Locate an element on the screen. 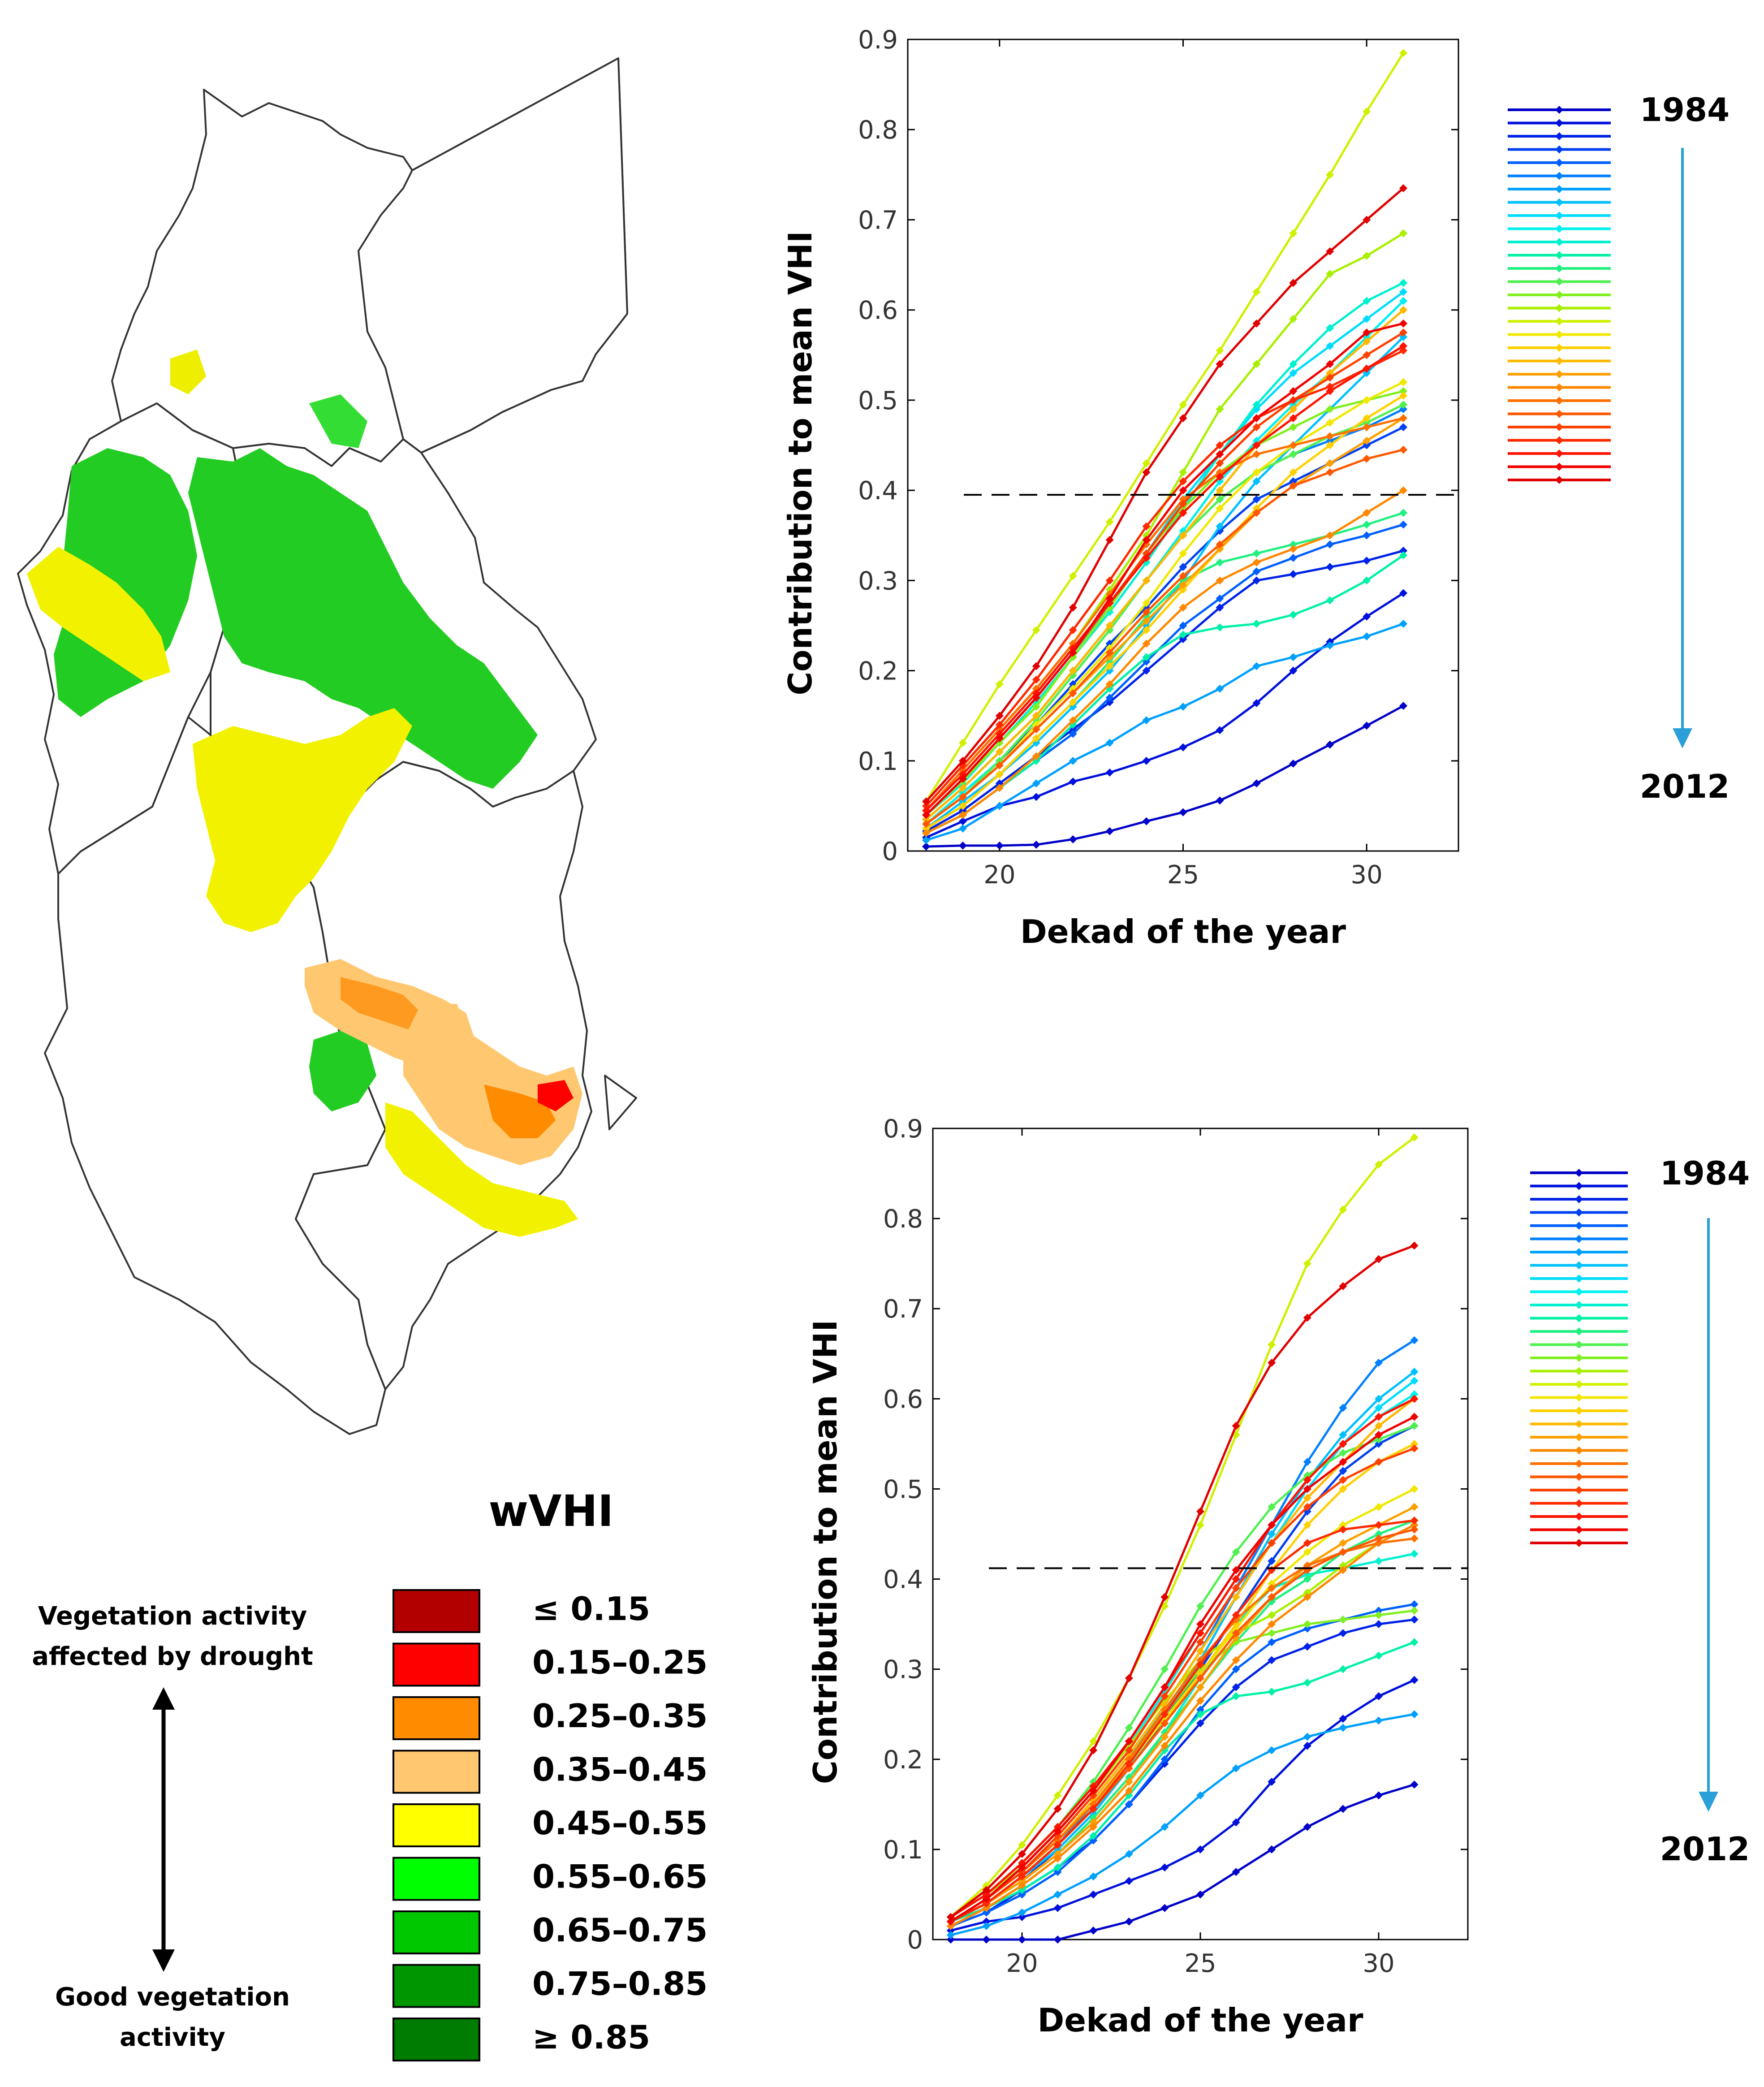 The height and width of the screenshot is (2087, 1764). x-tick-label: 25 is located at coordinates (1200, 1963).